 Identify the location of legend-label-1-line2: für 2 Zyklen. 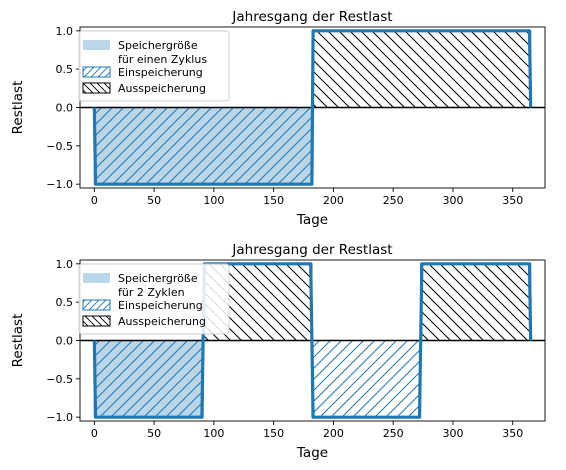
(151, 292).